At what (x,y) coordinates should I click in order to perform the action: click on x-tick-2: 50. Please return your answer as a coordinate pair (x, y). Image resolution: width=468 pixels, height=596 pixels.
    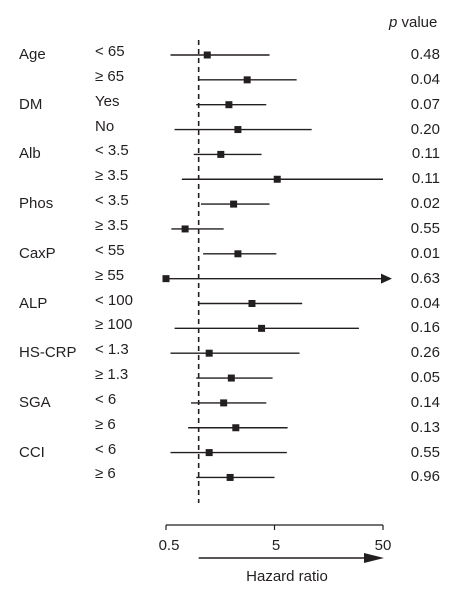
    Looking at the image, I should click on (383, 545).